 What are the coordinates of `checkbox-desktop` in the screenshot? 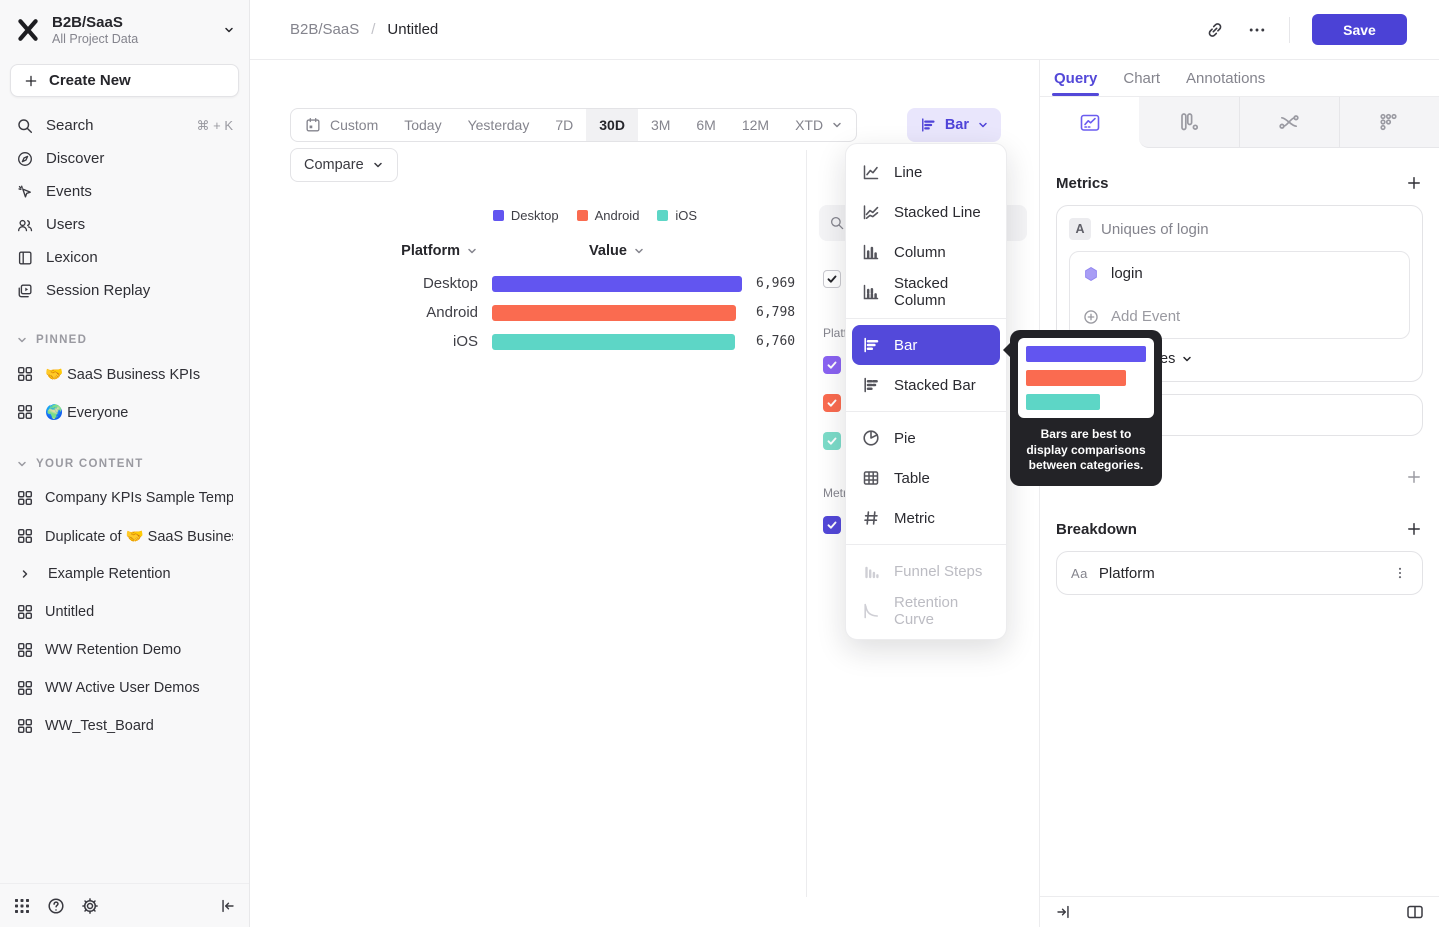 It's located at (832, 365).